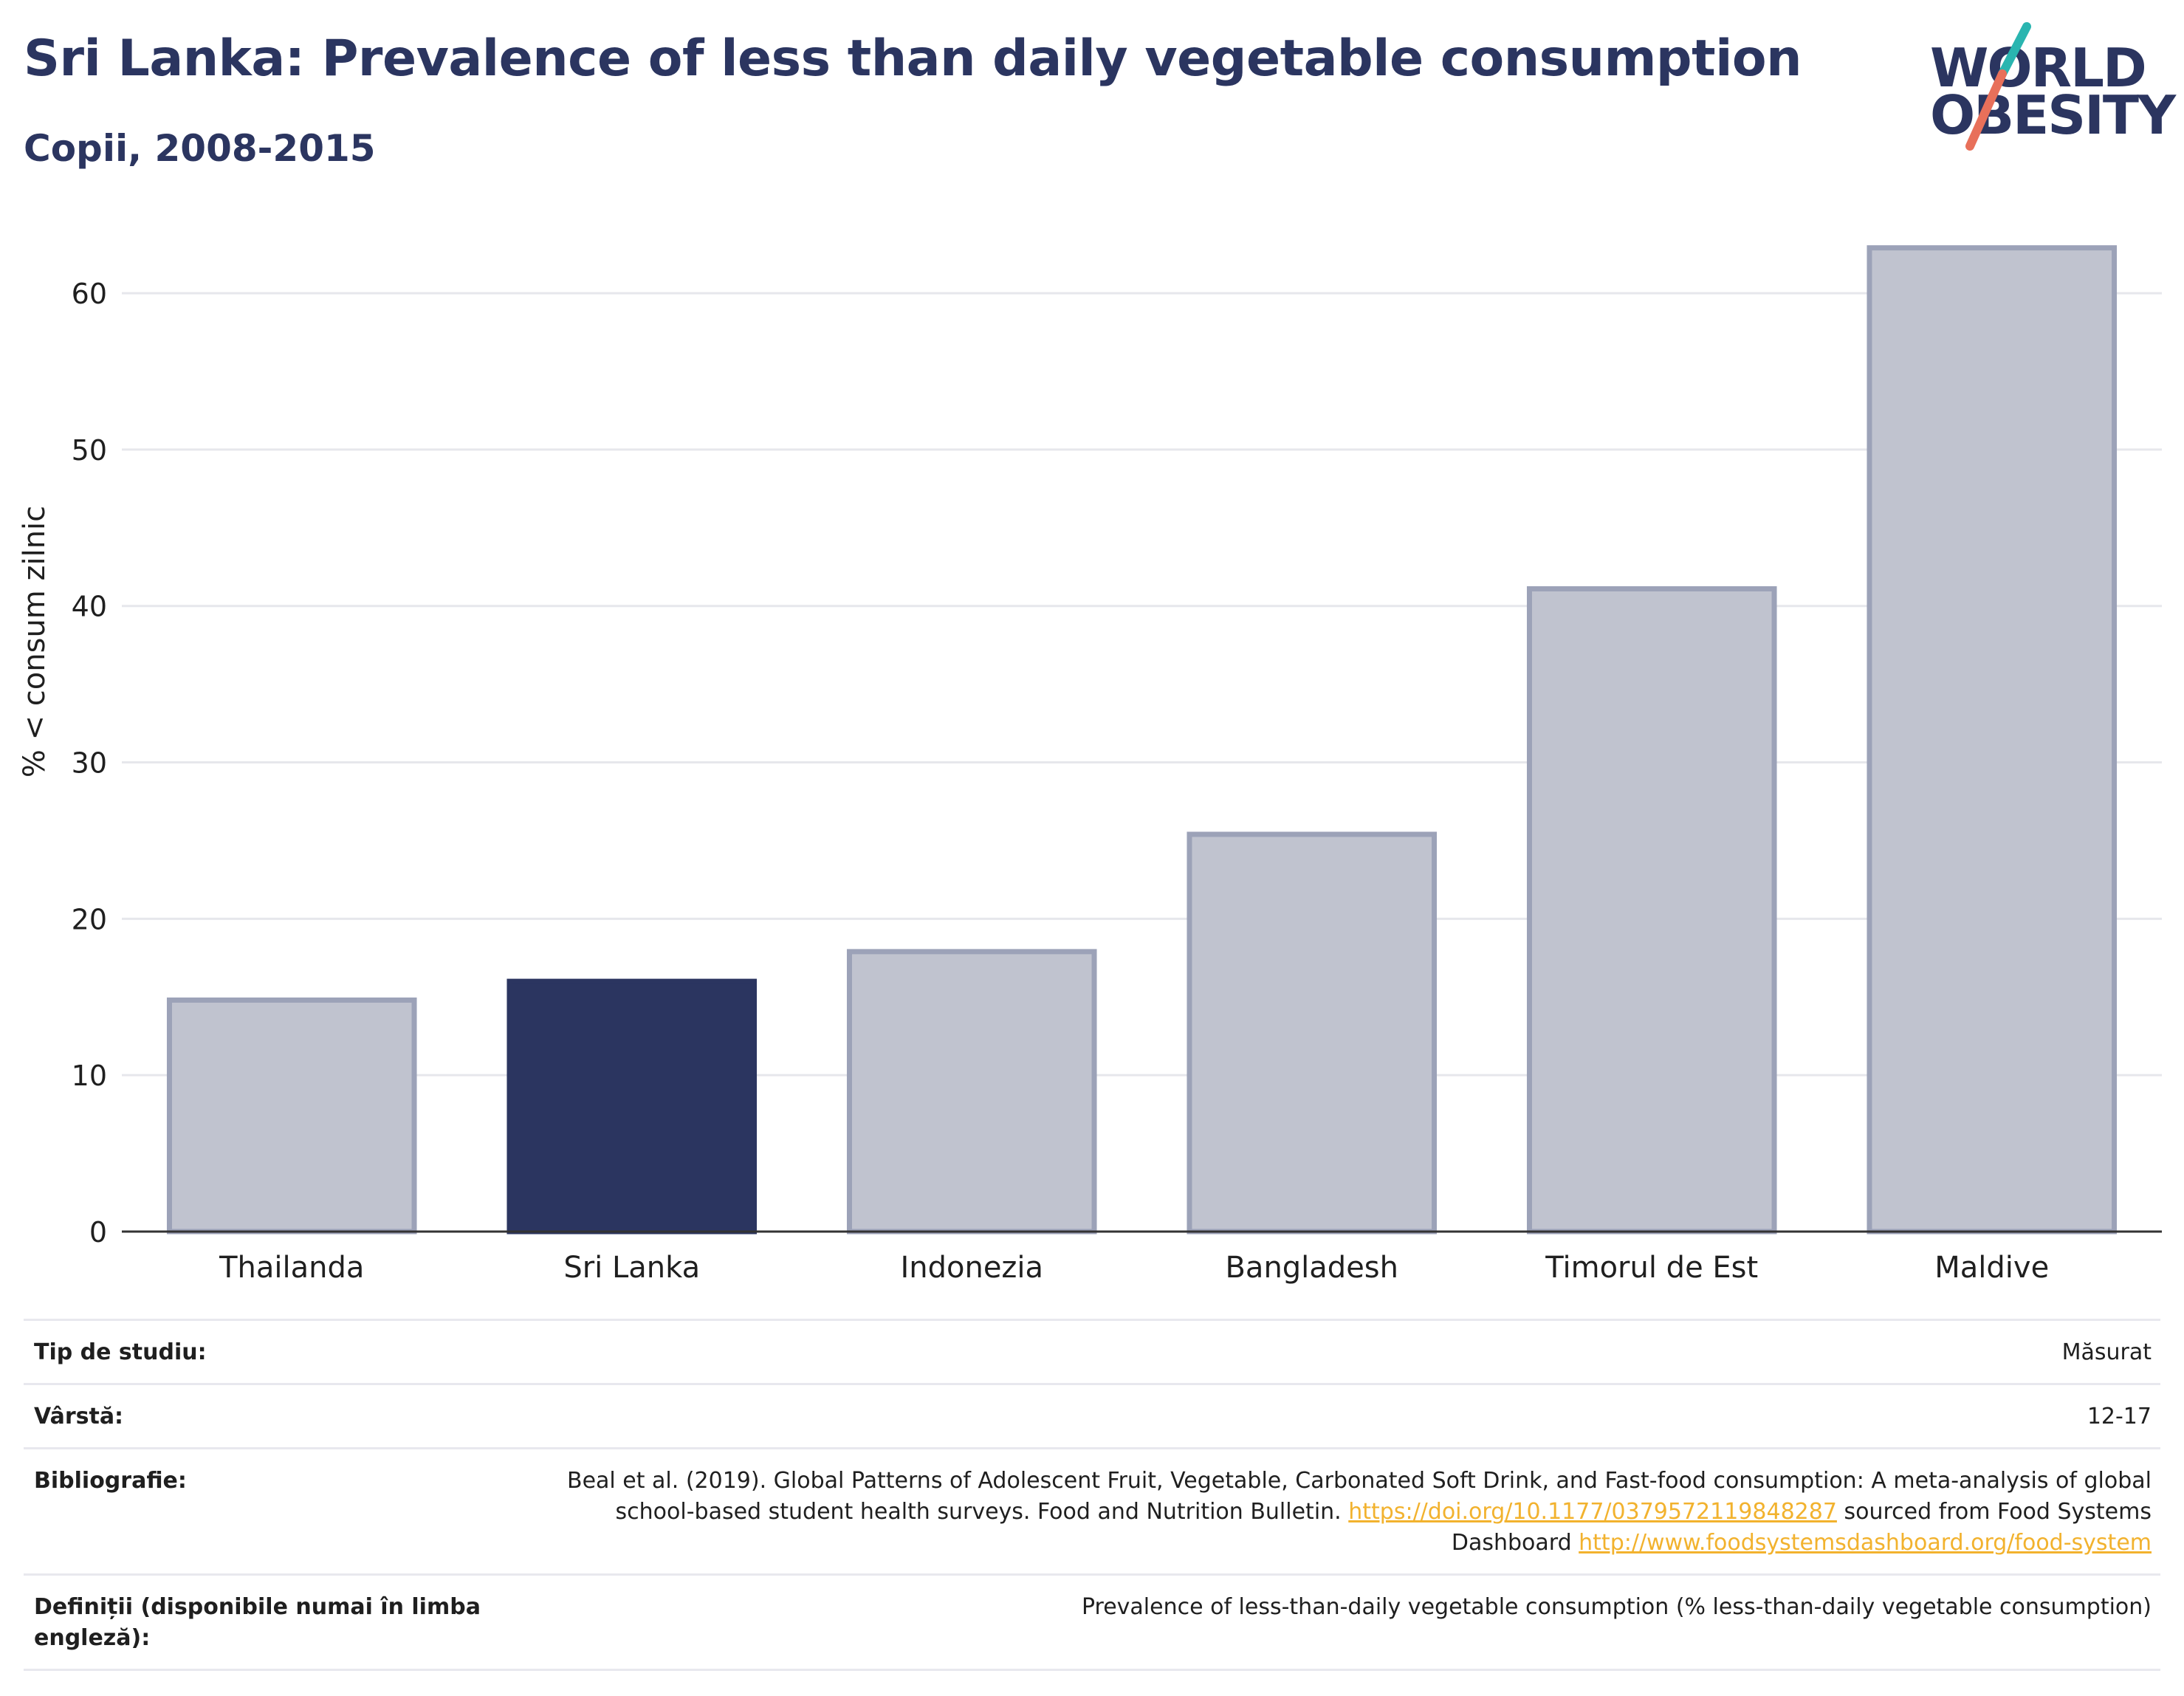 Image resolution: width=2184 pixels, height=1696 pixels. Describe the element at coordinates (90, 294) in the screenshot. I see `y-tick-label: 60` at that location.